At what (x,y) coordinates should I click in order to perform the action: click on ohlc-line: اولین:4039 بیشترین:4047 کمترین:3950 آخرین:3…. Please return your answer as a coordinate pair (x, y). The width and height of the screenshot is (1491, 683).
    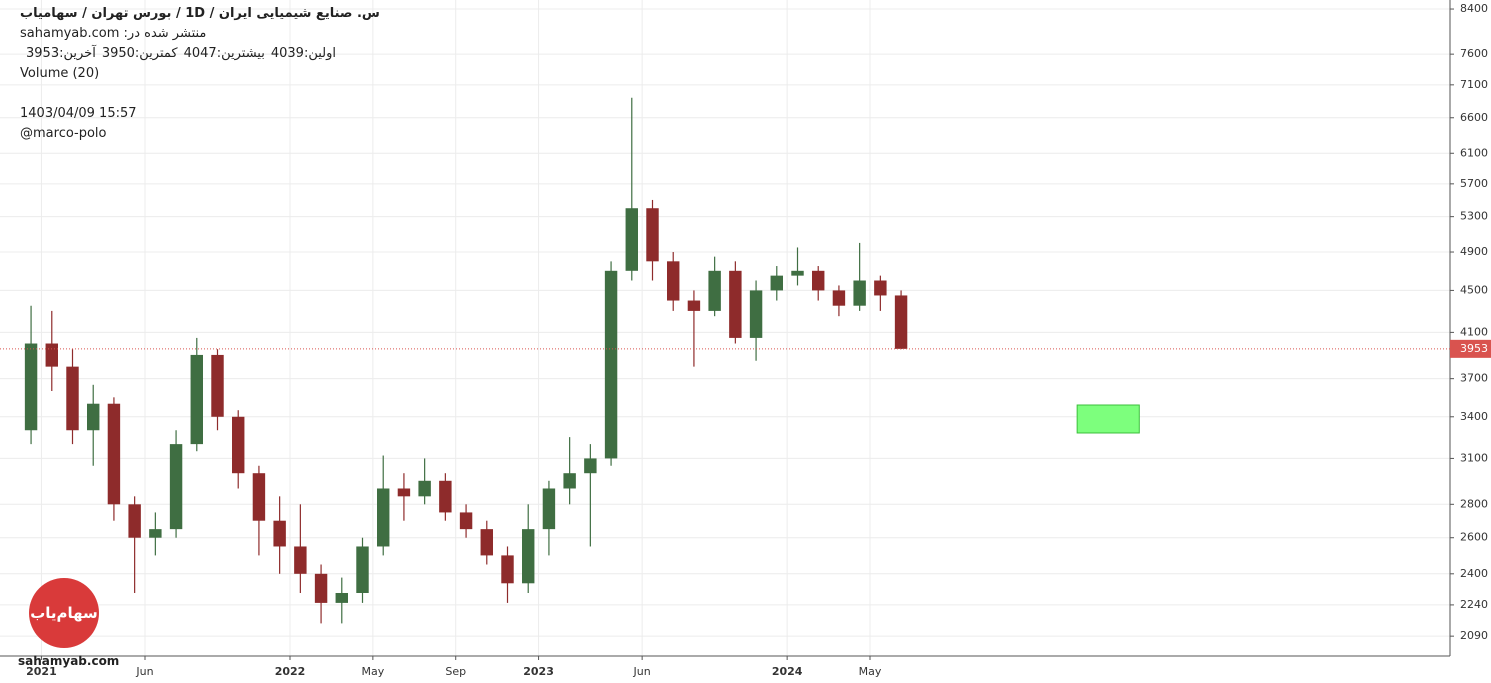
    Looking at the image, I should click on (178, 53).